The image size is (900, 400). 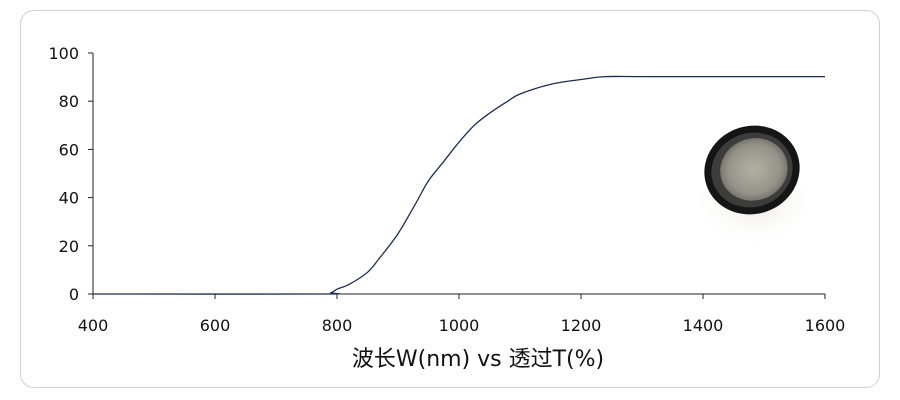 What do you see at coordinates (63, 53) in the screenshot?
I see `y-tick-label: 100` at bounding box center [63, 53].